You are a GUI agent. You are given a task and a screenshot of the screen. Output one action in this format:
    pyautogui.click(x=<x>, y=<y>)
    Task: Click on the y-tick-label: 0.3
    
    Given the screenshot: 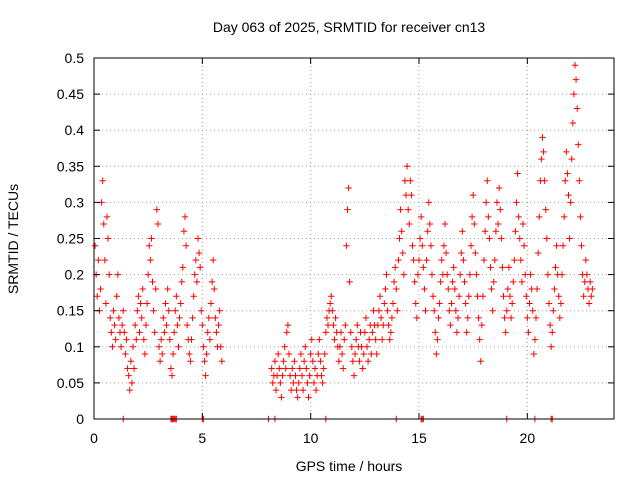 What is the action you would take?
    pyautogui.click(x=75, y=202)
    